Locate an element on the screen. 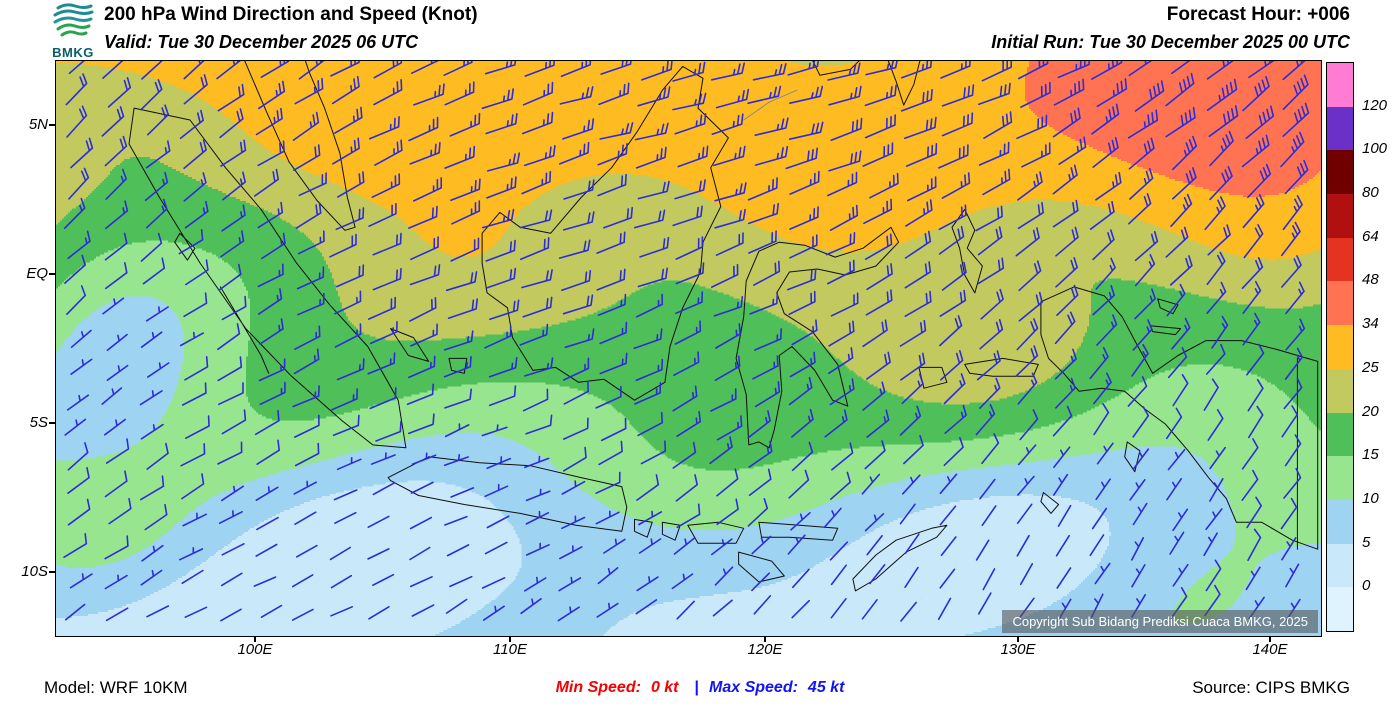  min-speed-label: Min Speed: is located at coordinates (598, 687).